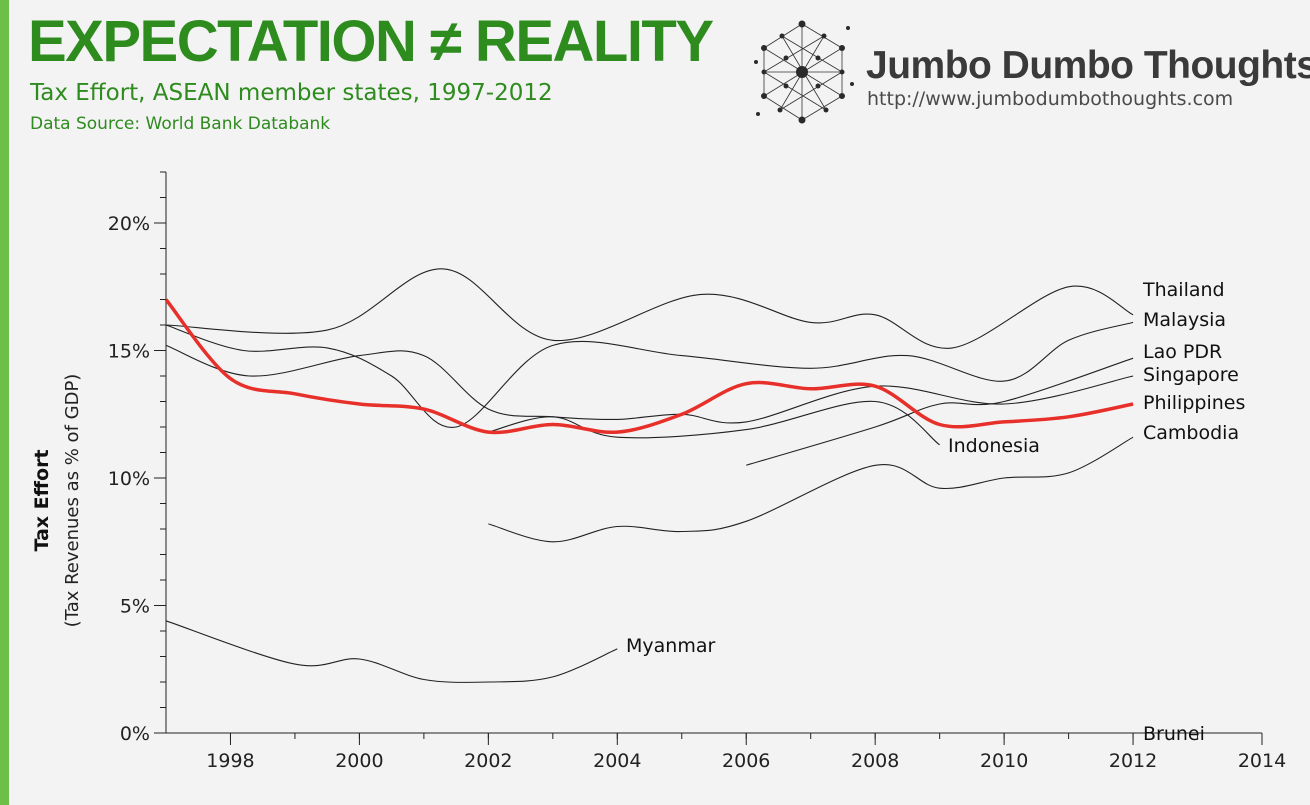 The image size is (1310, 805). What do you see at coordinates (617, 761) in the screenshot?
I see `x-tick-label: 2004` at bounding box center [617, 761].